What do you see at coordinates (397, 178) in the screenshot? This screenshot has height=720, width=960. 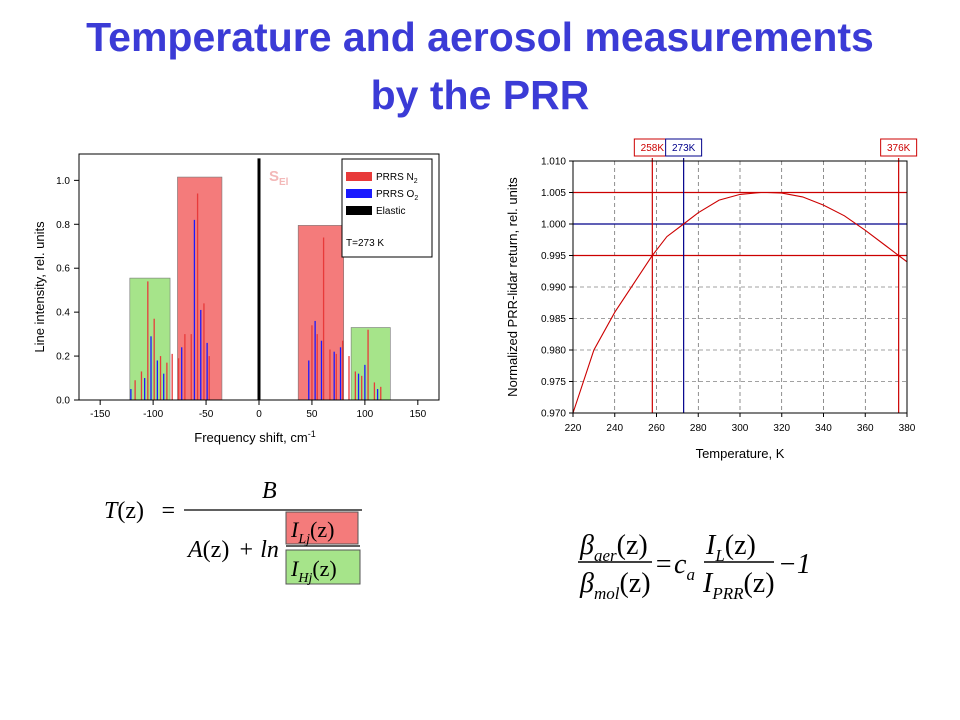 I see `legend-label-n2: PRRS N2` at bounding box center [397, 178].